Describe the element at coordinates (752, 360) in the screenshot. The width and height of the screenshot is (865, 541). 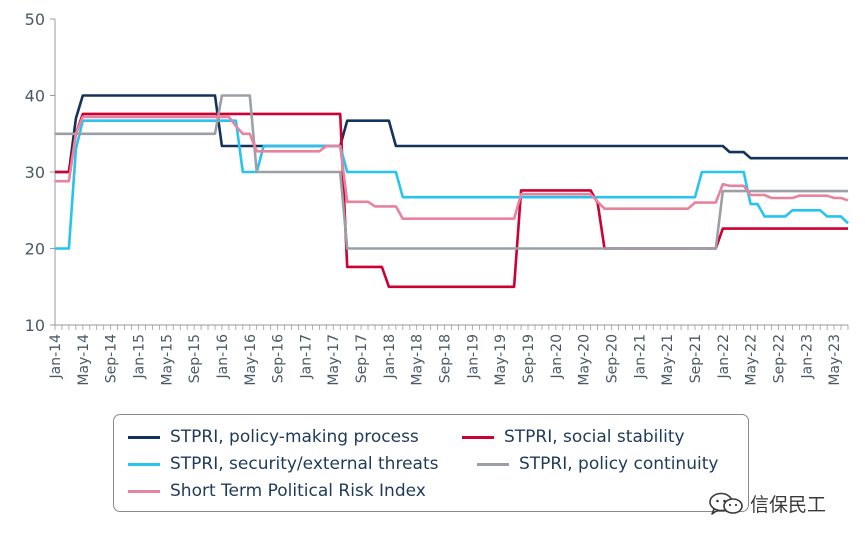
I see `x-tick-label: May-22` at that location.